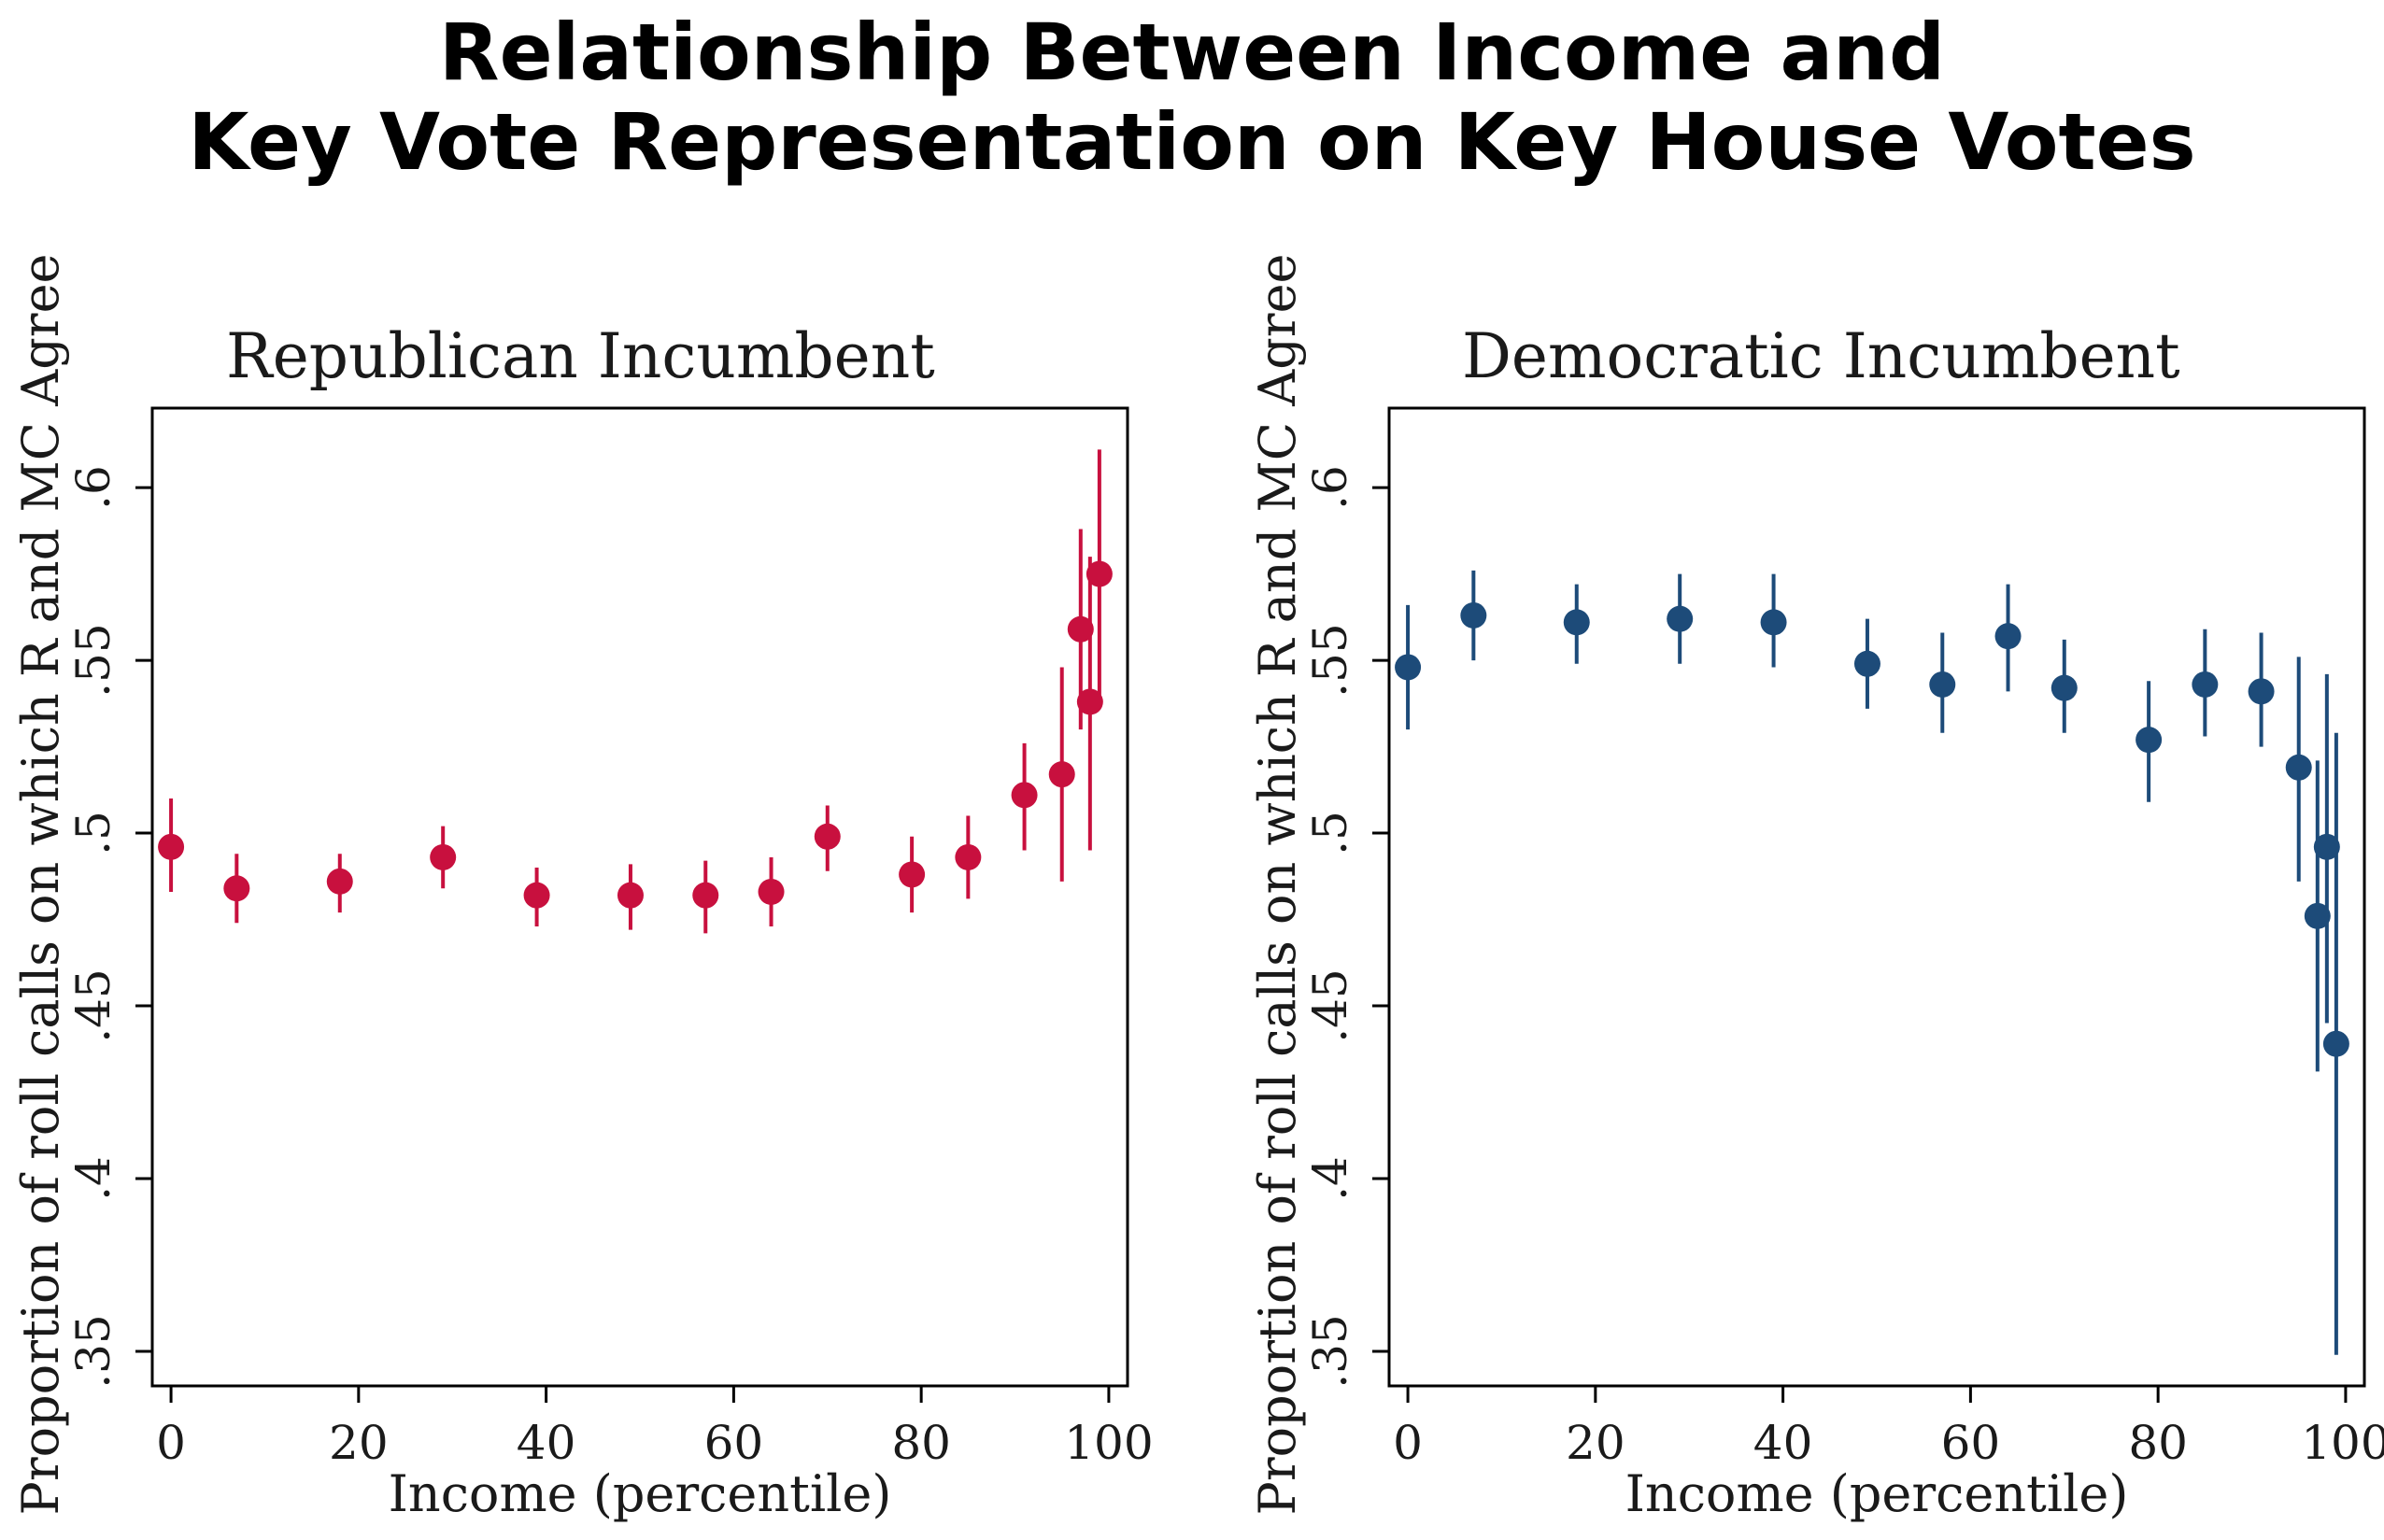  What do you see at coordinates (580, 356) in the screenshot?
I see `chart-title: Republican Incumbent` at bounding box center [580, 356].